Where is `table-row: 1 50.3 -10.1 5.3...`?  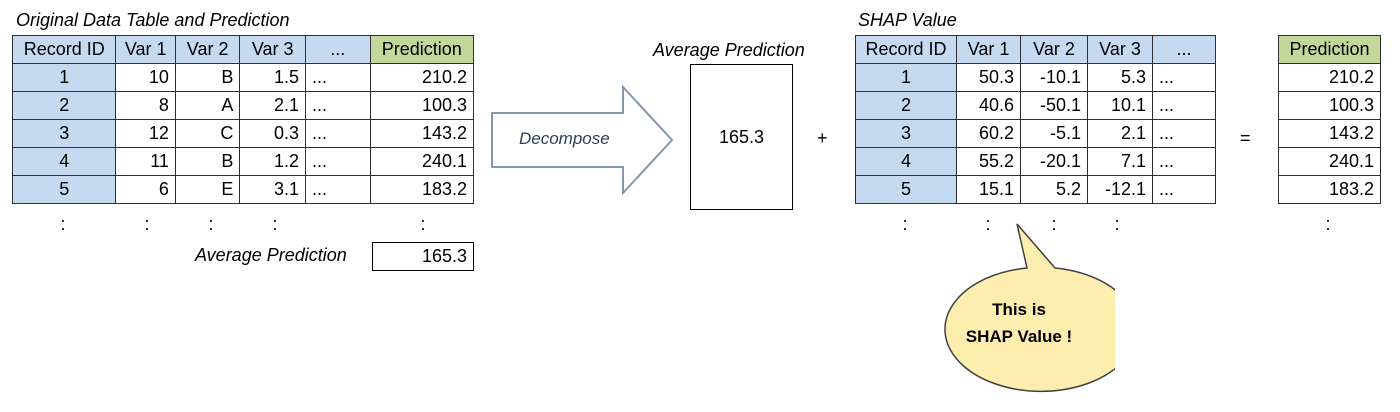 table-row: 1 50.3 -10.1 5.3... is located at coordinates (1035, 77).